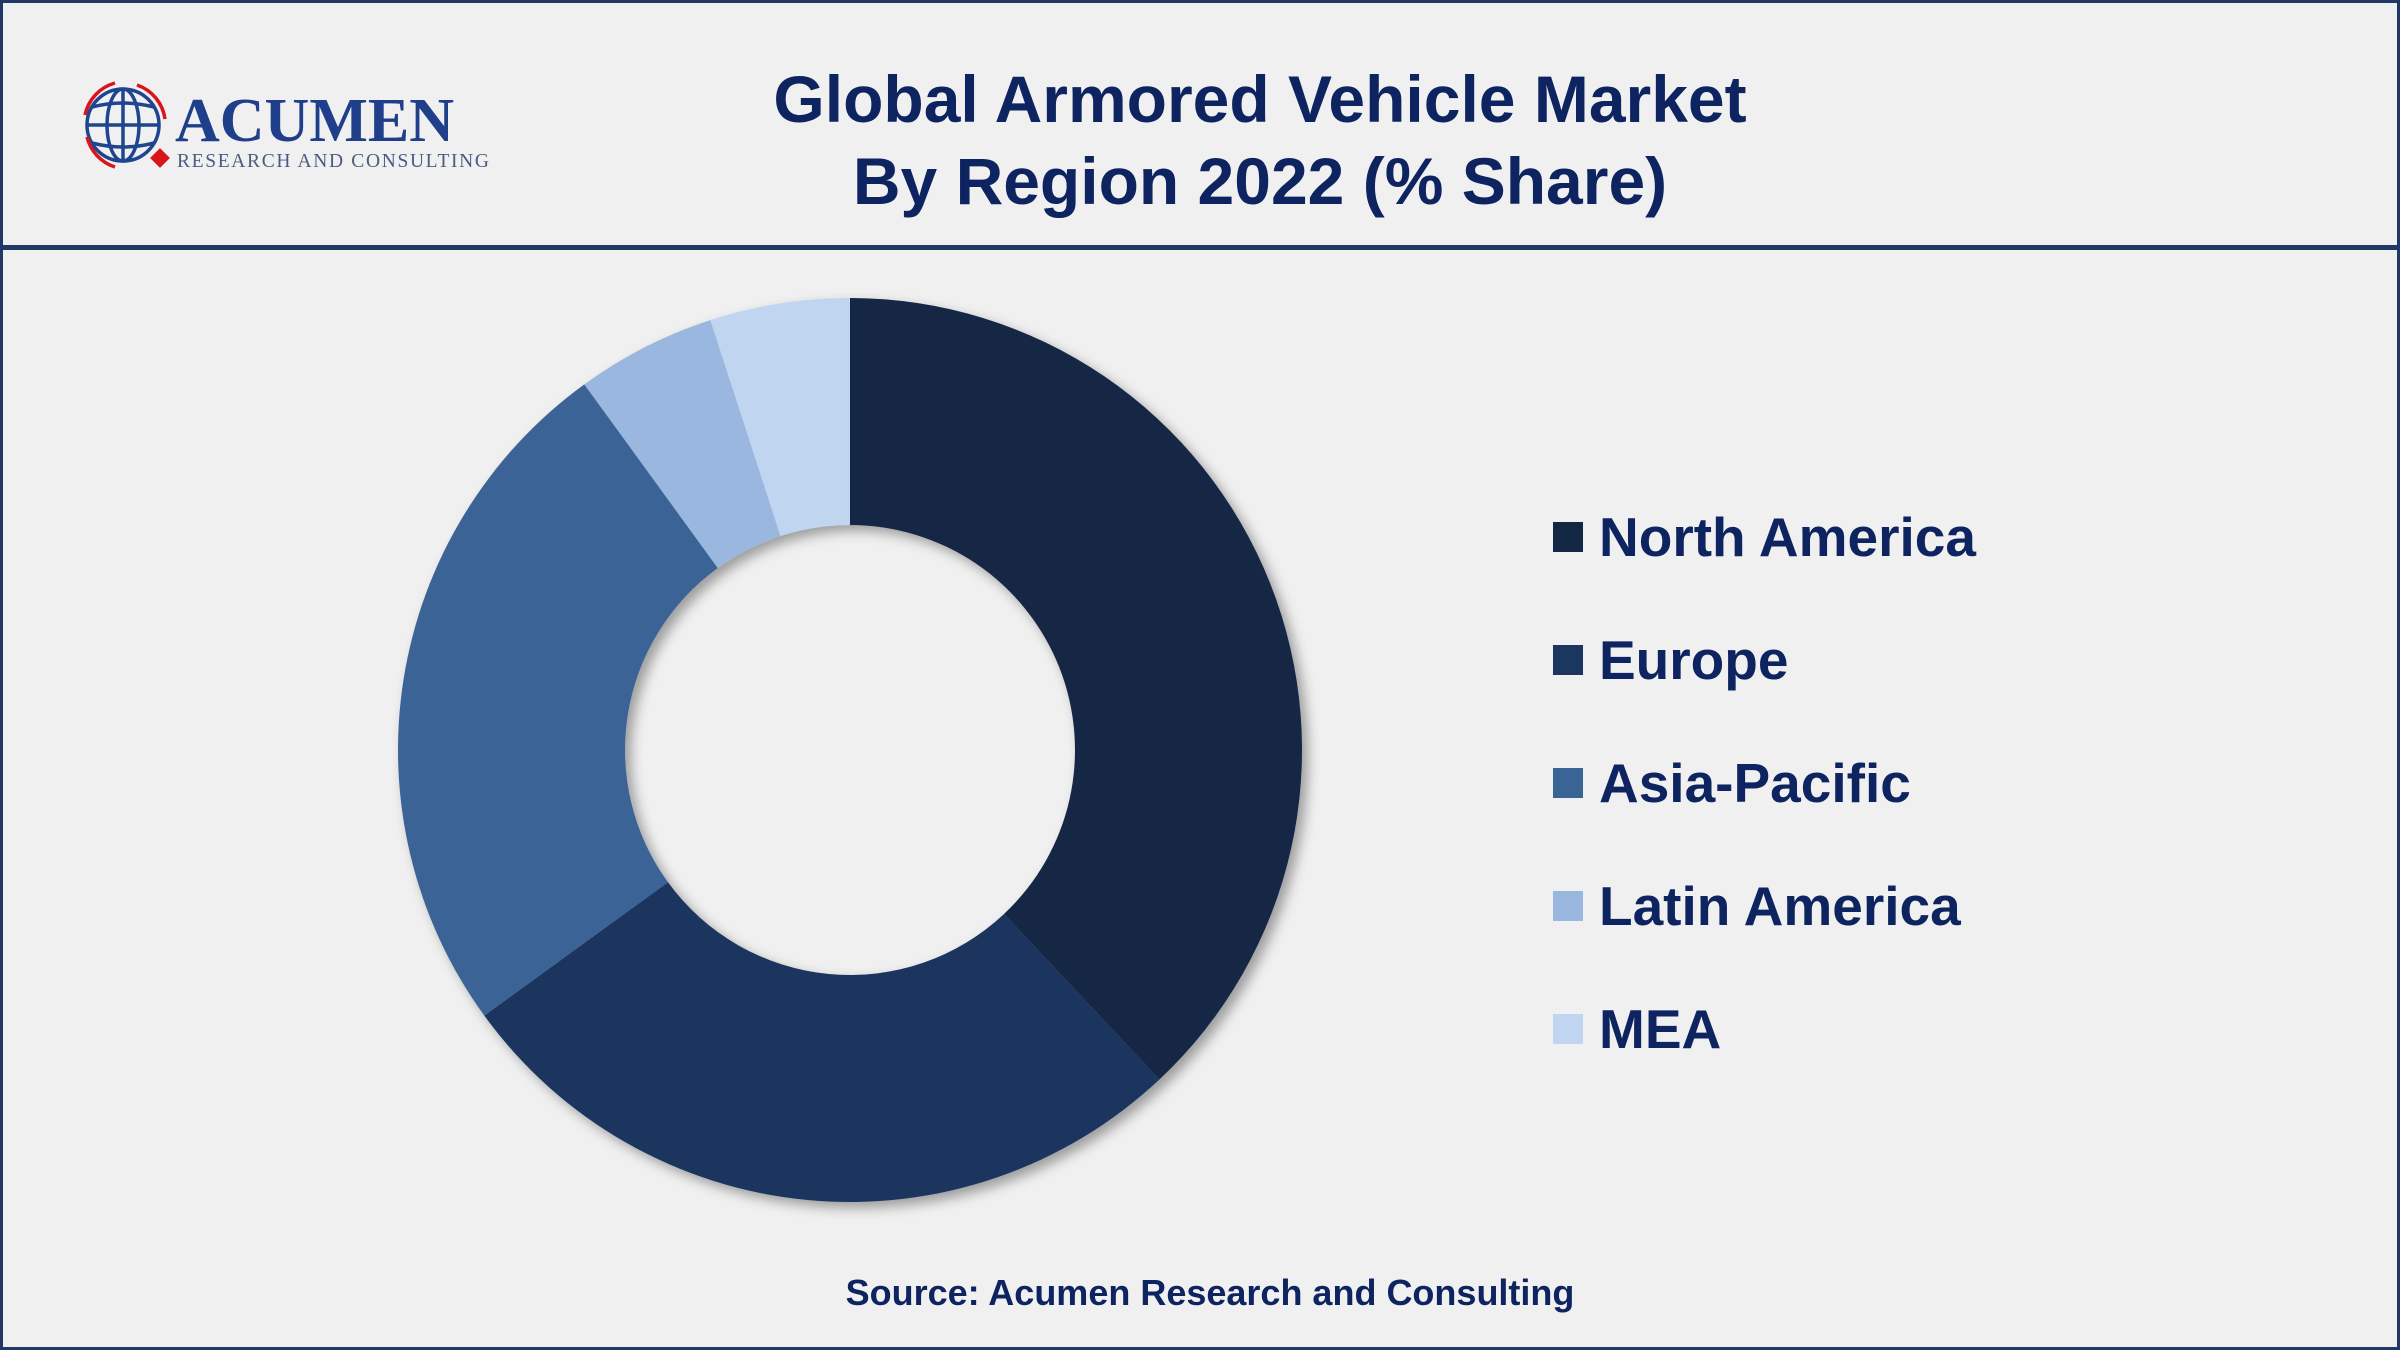 The width and height of the screenshot is (2400, 1350). I want to click on legend-item: Asia-Pacific, so click(1764, 782).